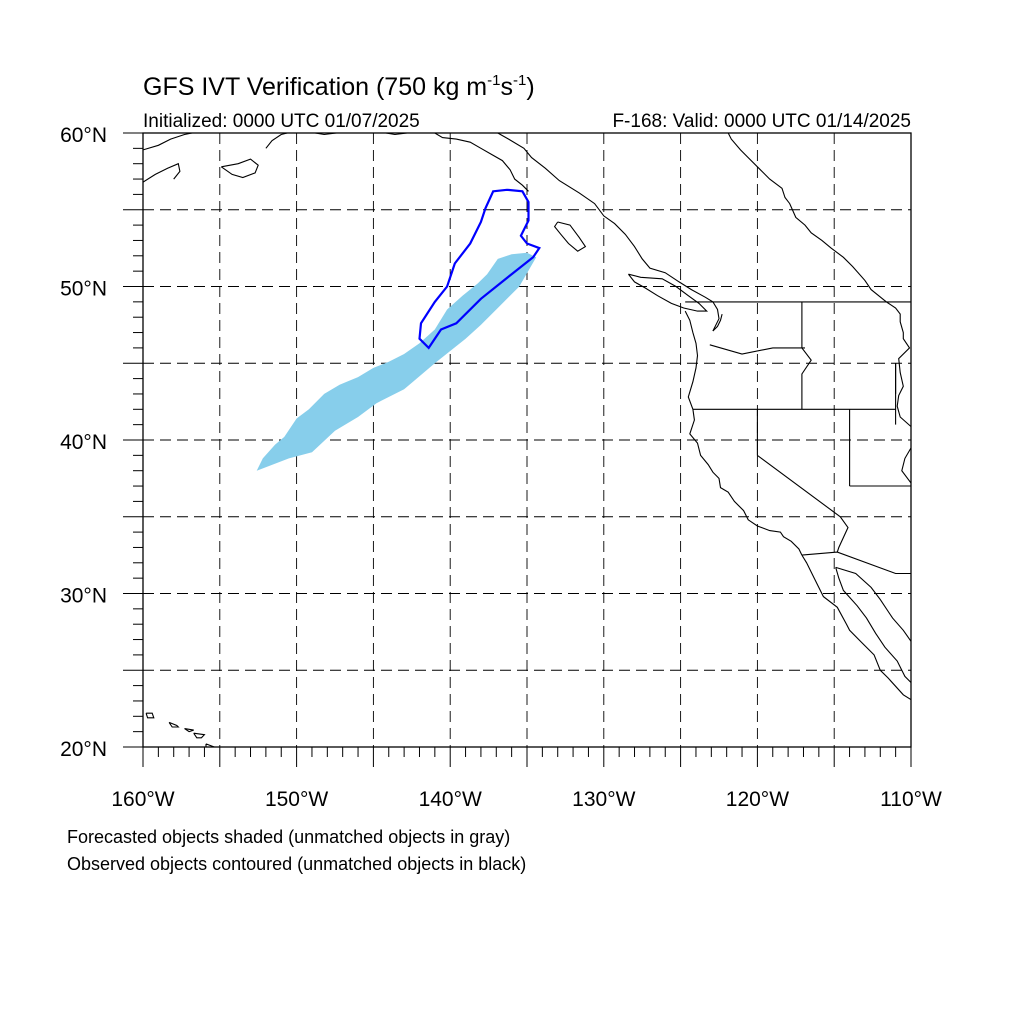 This screenshot has height=1024, width=1024. Describe the element at coordinates (494, 80) in the screenshot. I see `title-exponent-1: -1` at that location.